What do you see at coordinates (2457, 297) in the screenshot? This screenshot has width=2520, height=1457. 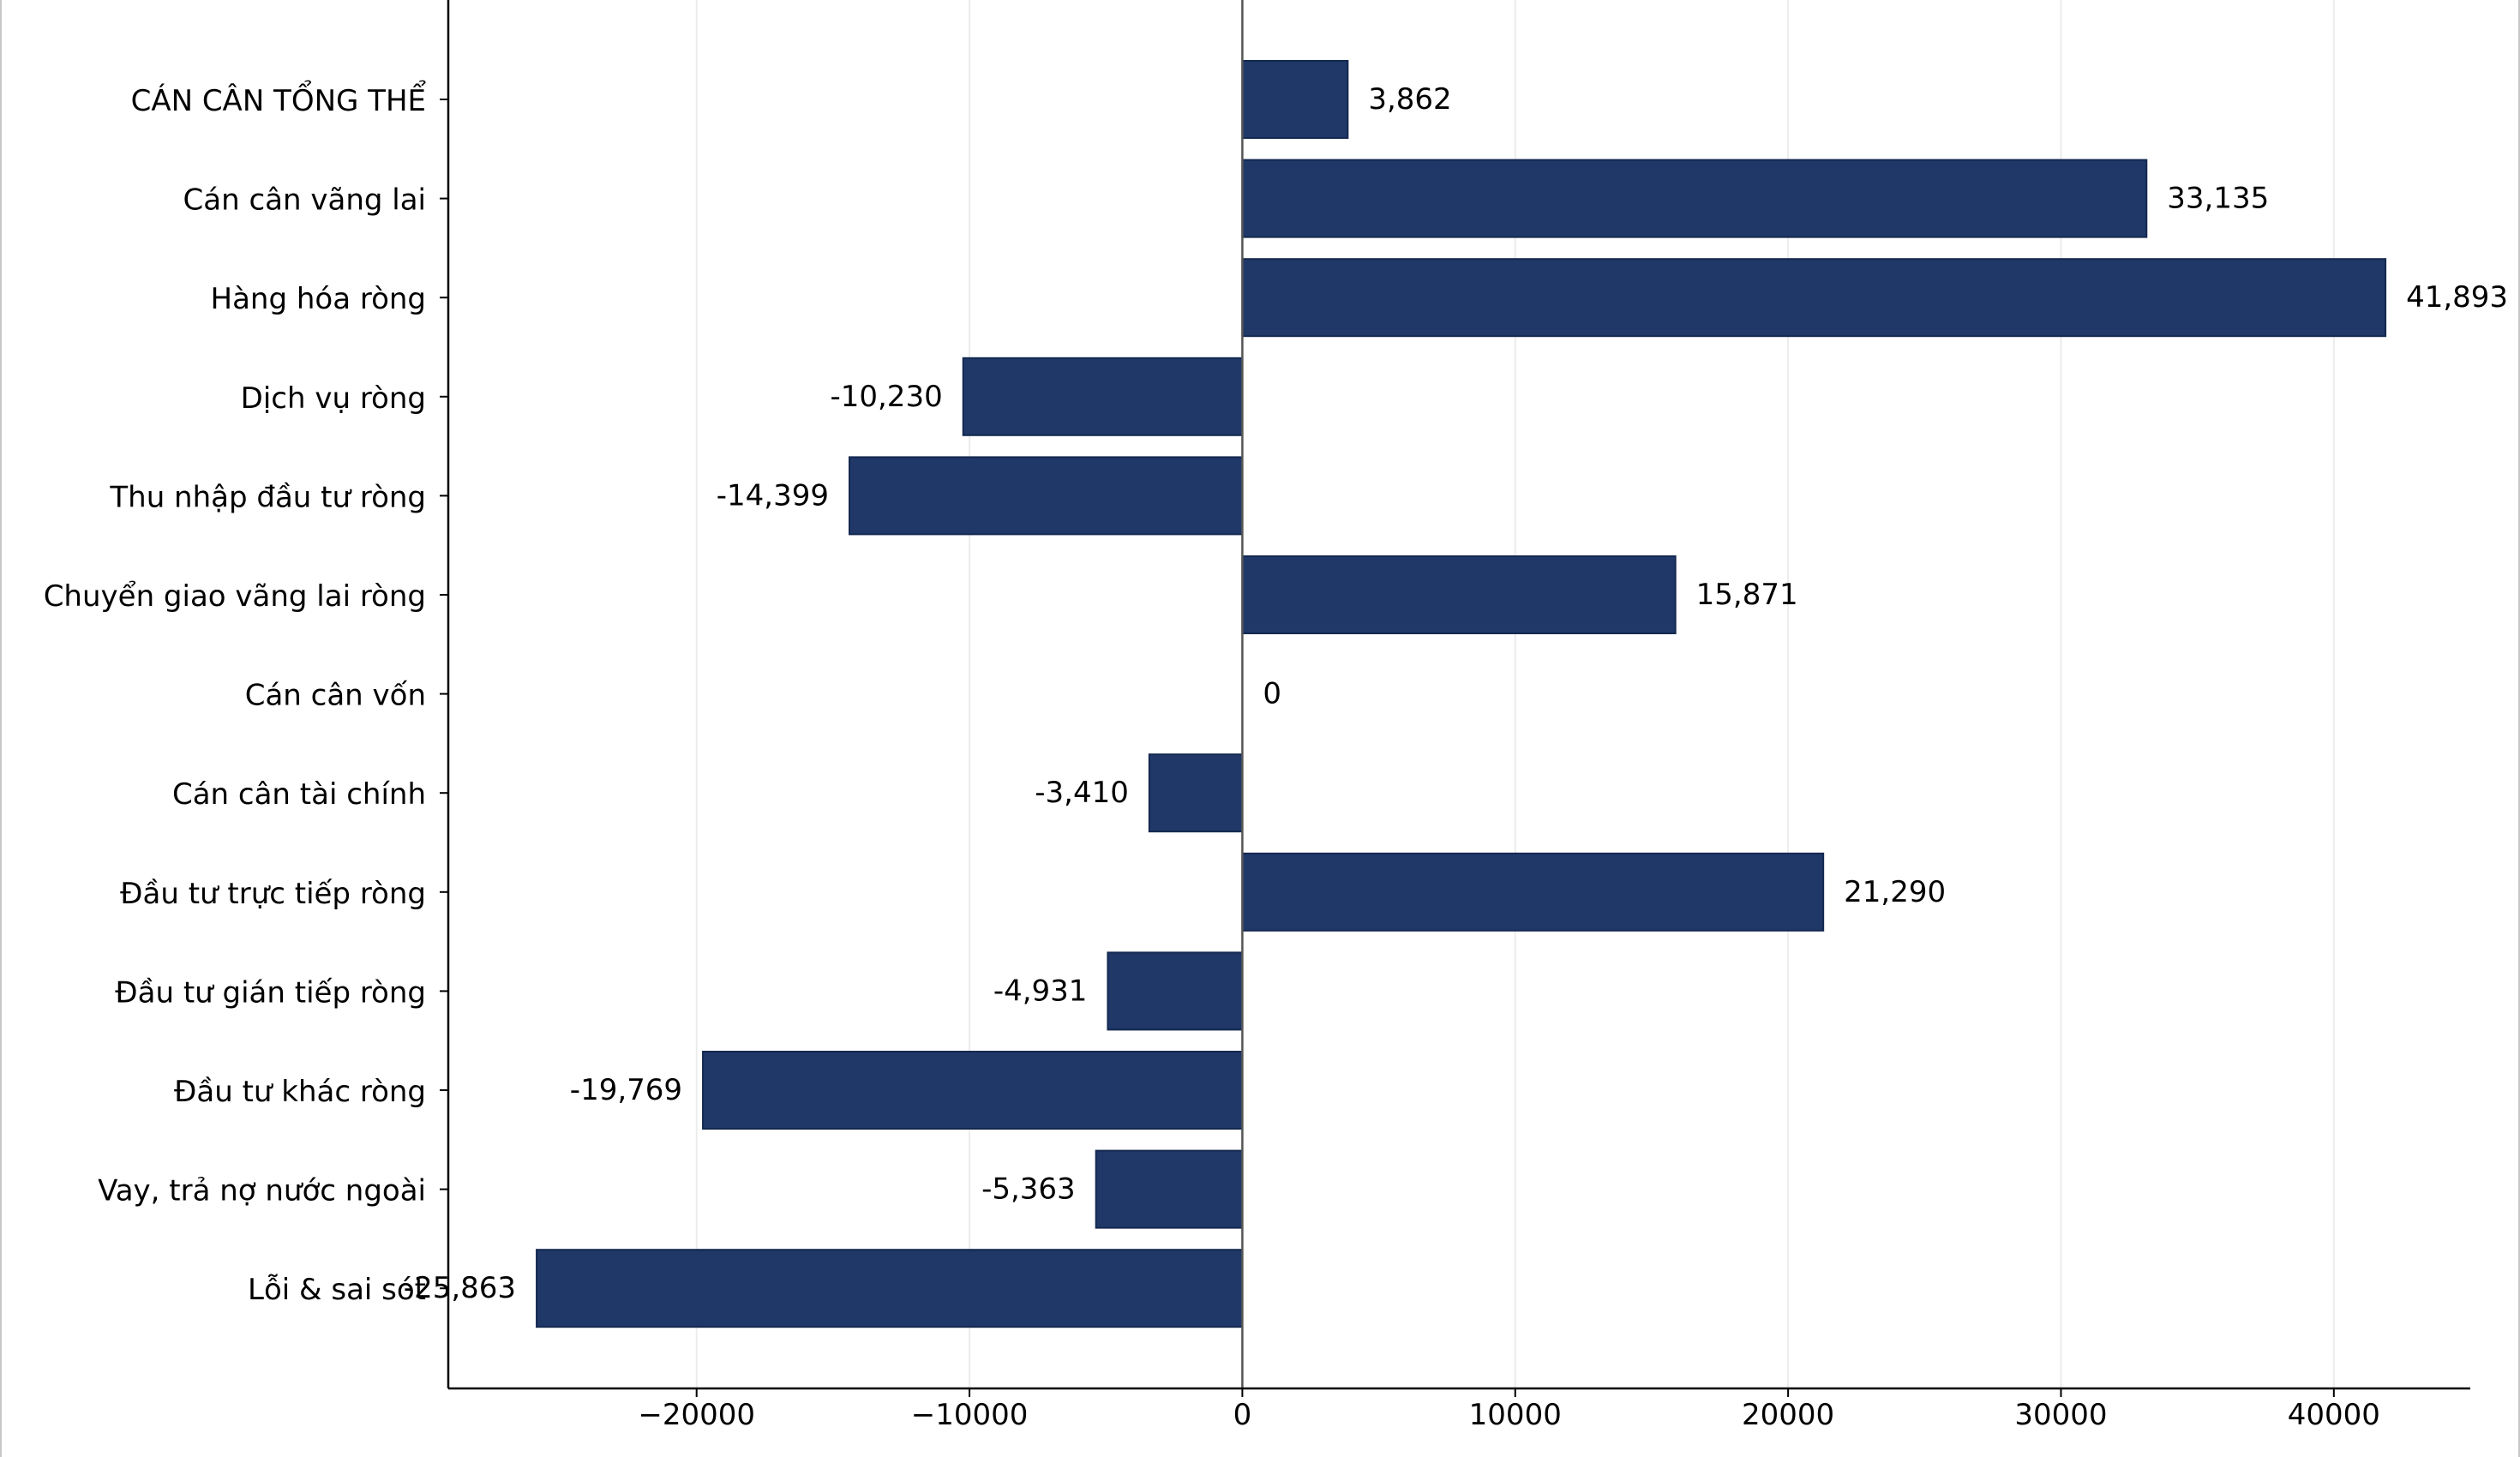 I see `value-label-2: 41,893` at bounding box center [2457, 297].